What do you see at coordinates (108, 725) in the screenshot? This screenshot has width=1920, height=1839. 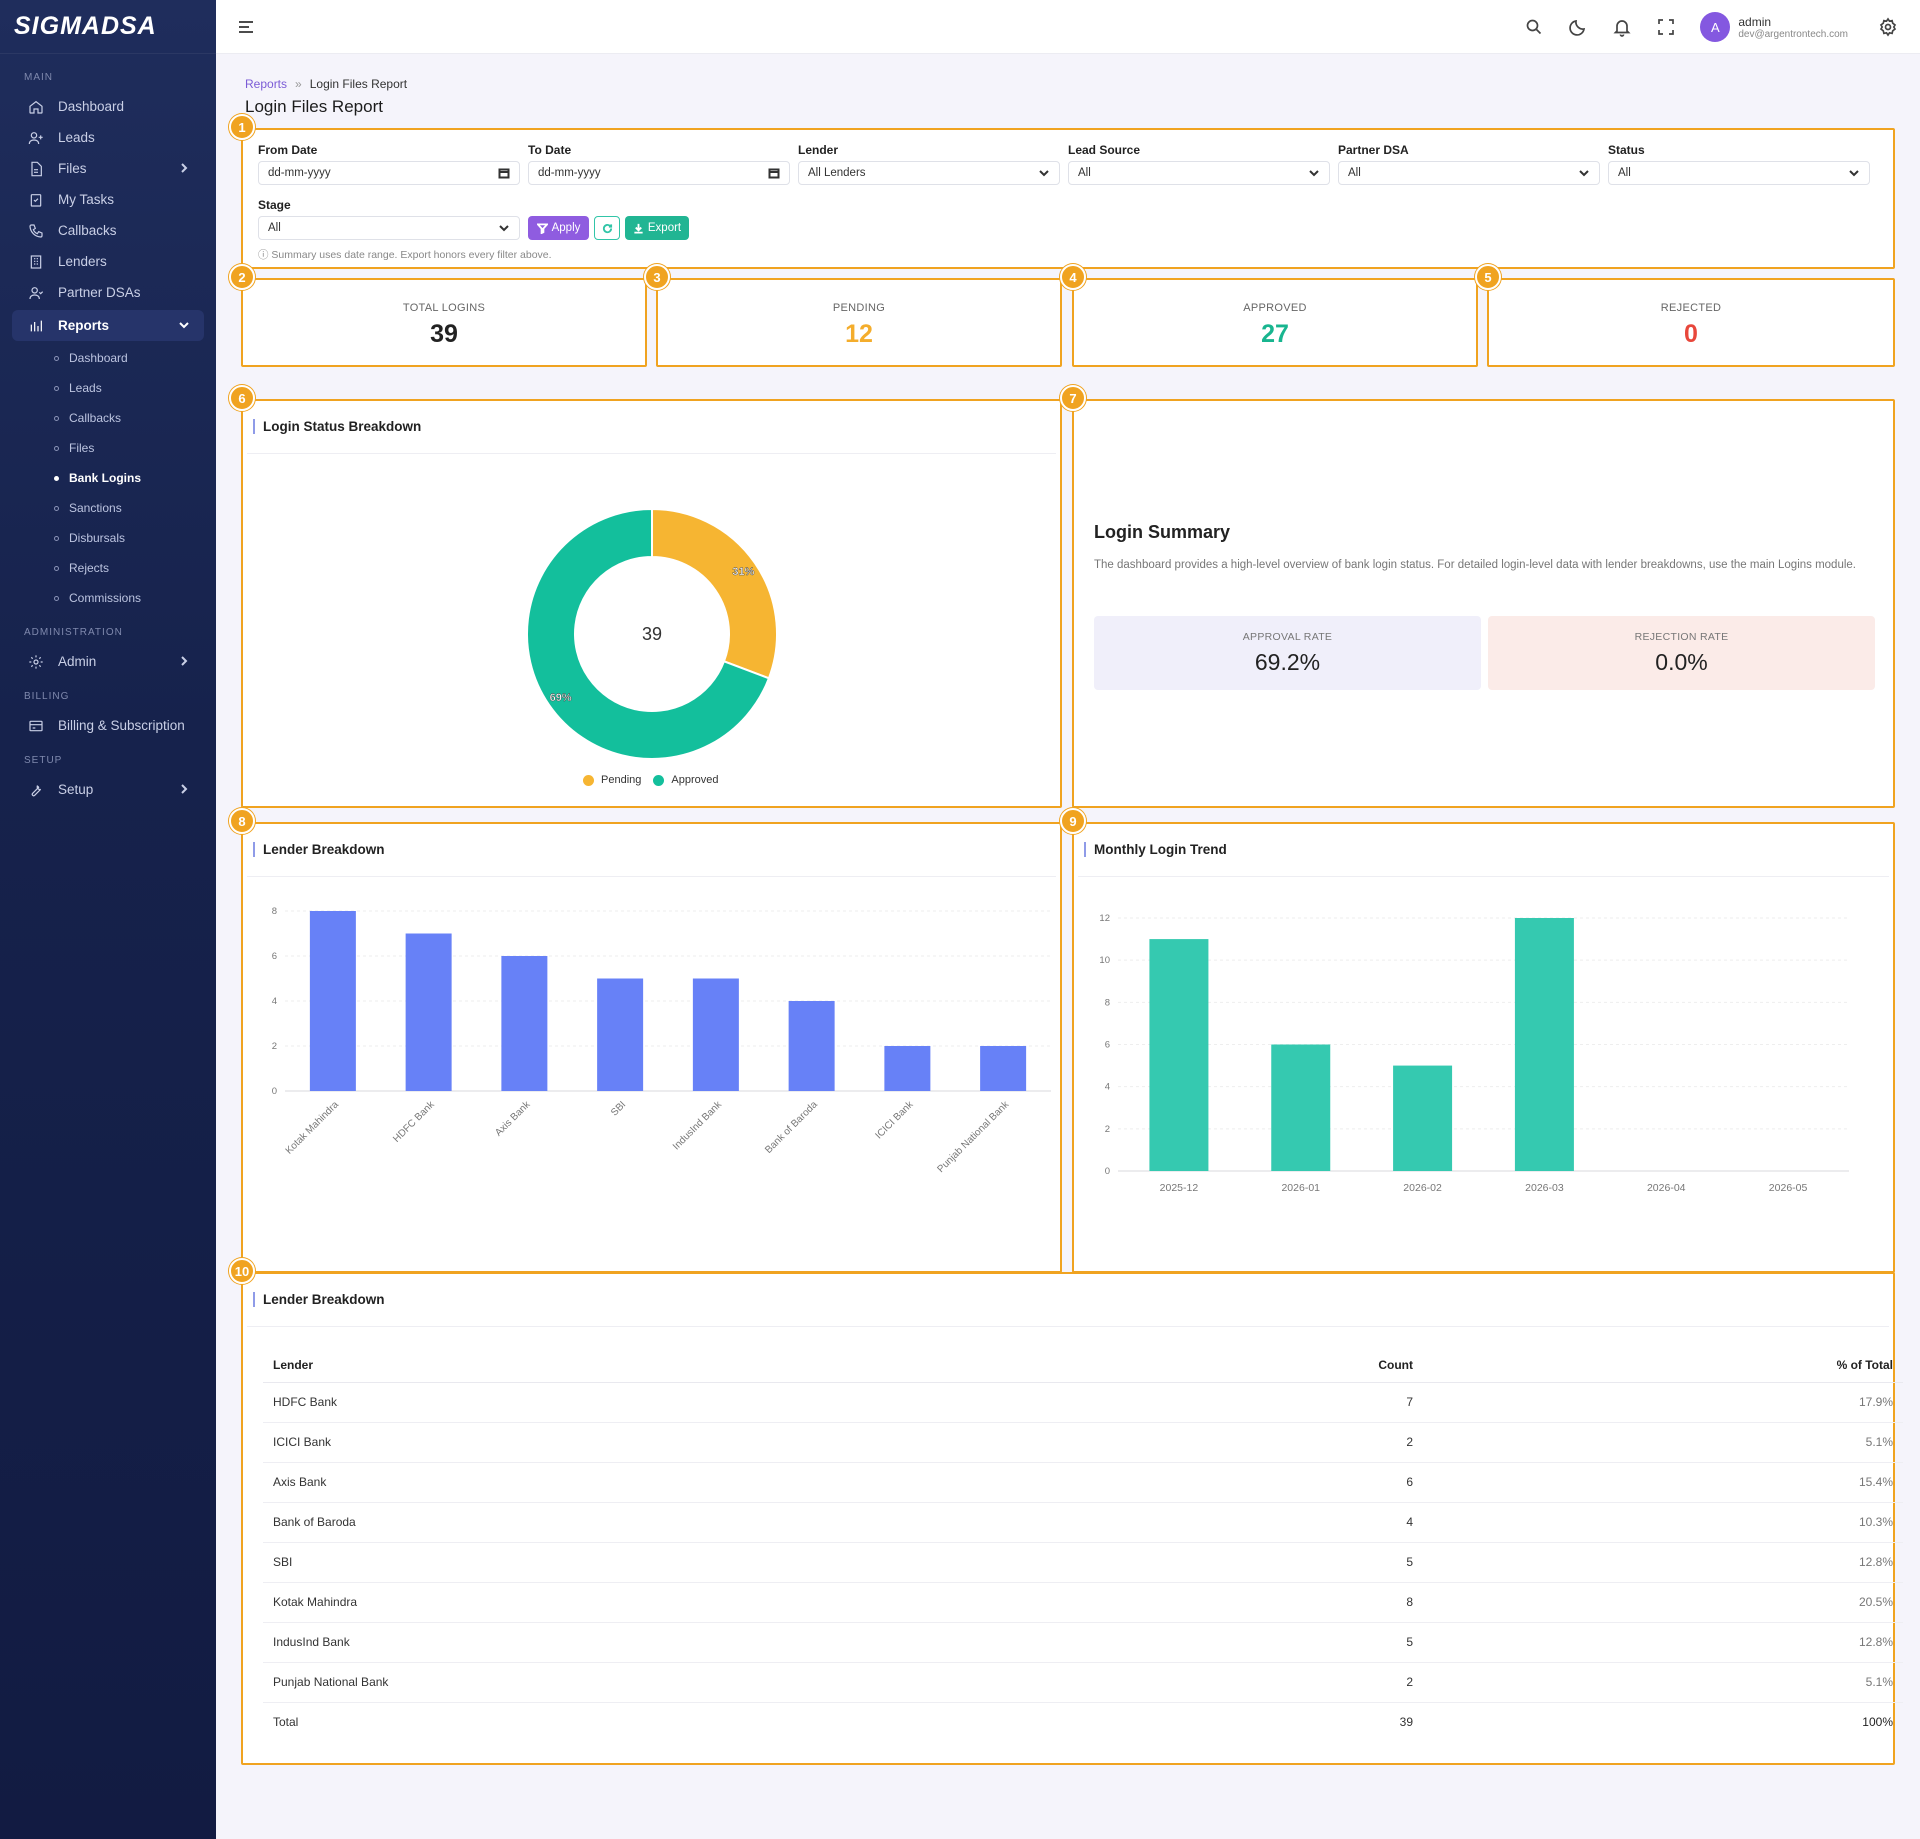 I see `sidebar-item-billing: Billing & Subscription` at bounding box center [108, 725].